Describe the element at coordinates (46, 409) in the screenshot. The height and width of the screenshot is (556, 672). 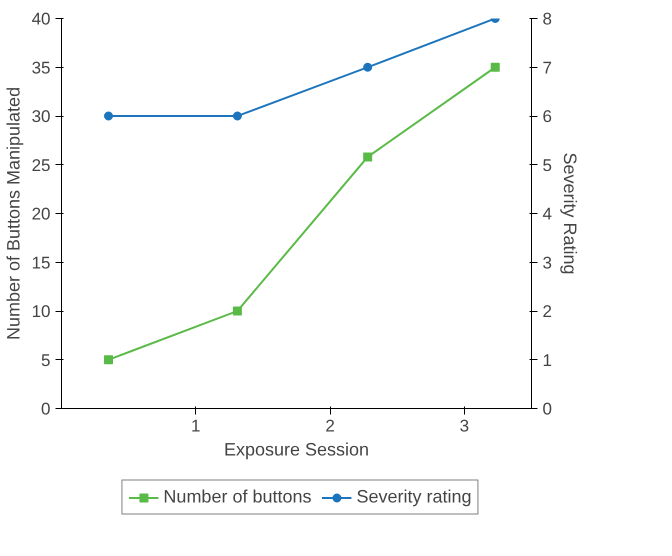
I see `y-tick-label: 0` at that location.